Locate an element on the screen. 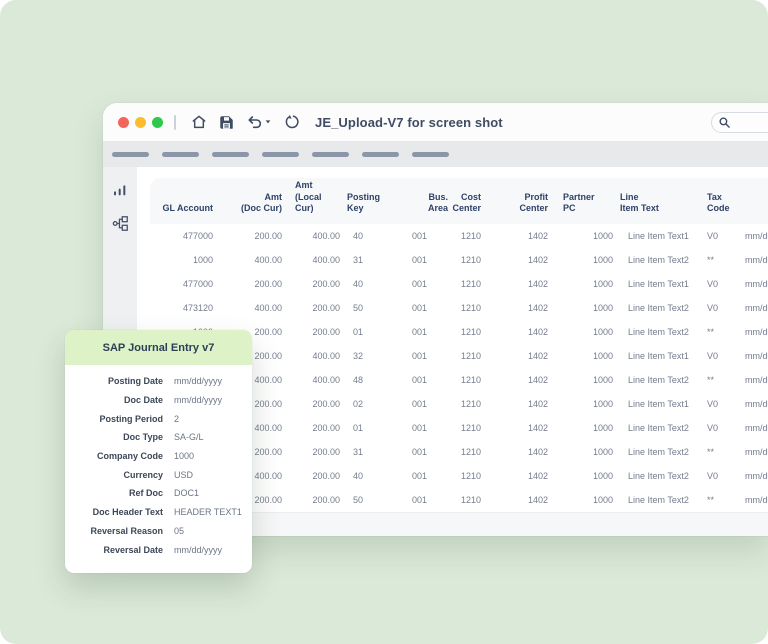  field-value: 05 is located at coordinates (179, 530).